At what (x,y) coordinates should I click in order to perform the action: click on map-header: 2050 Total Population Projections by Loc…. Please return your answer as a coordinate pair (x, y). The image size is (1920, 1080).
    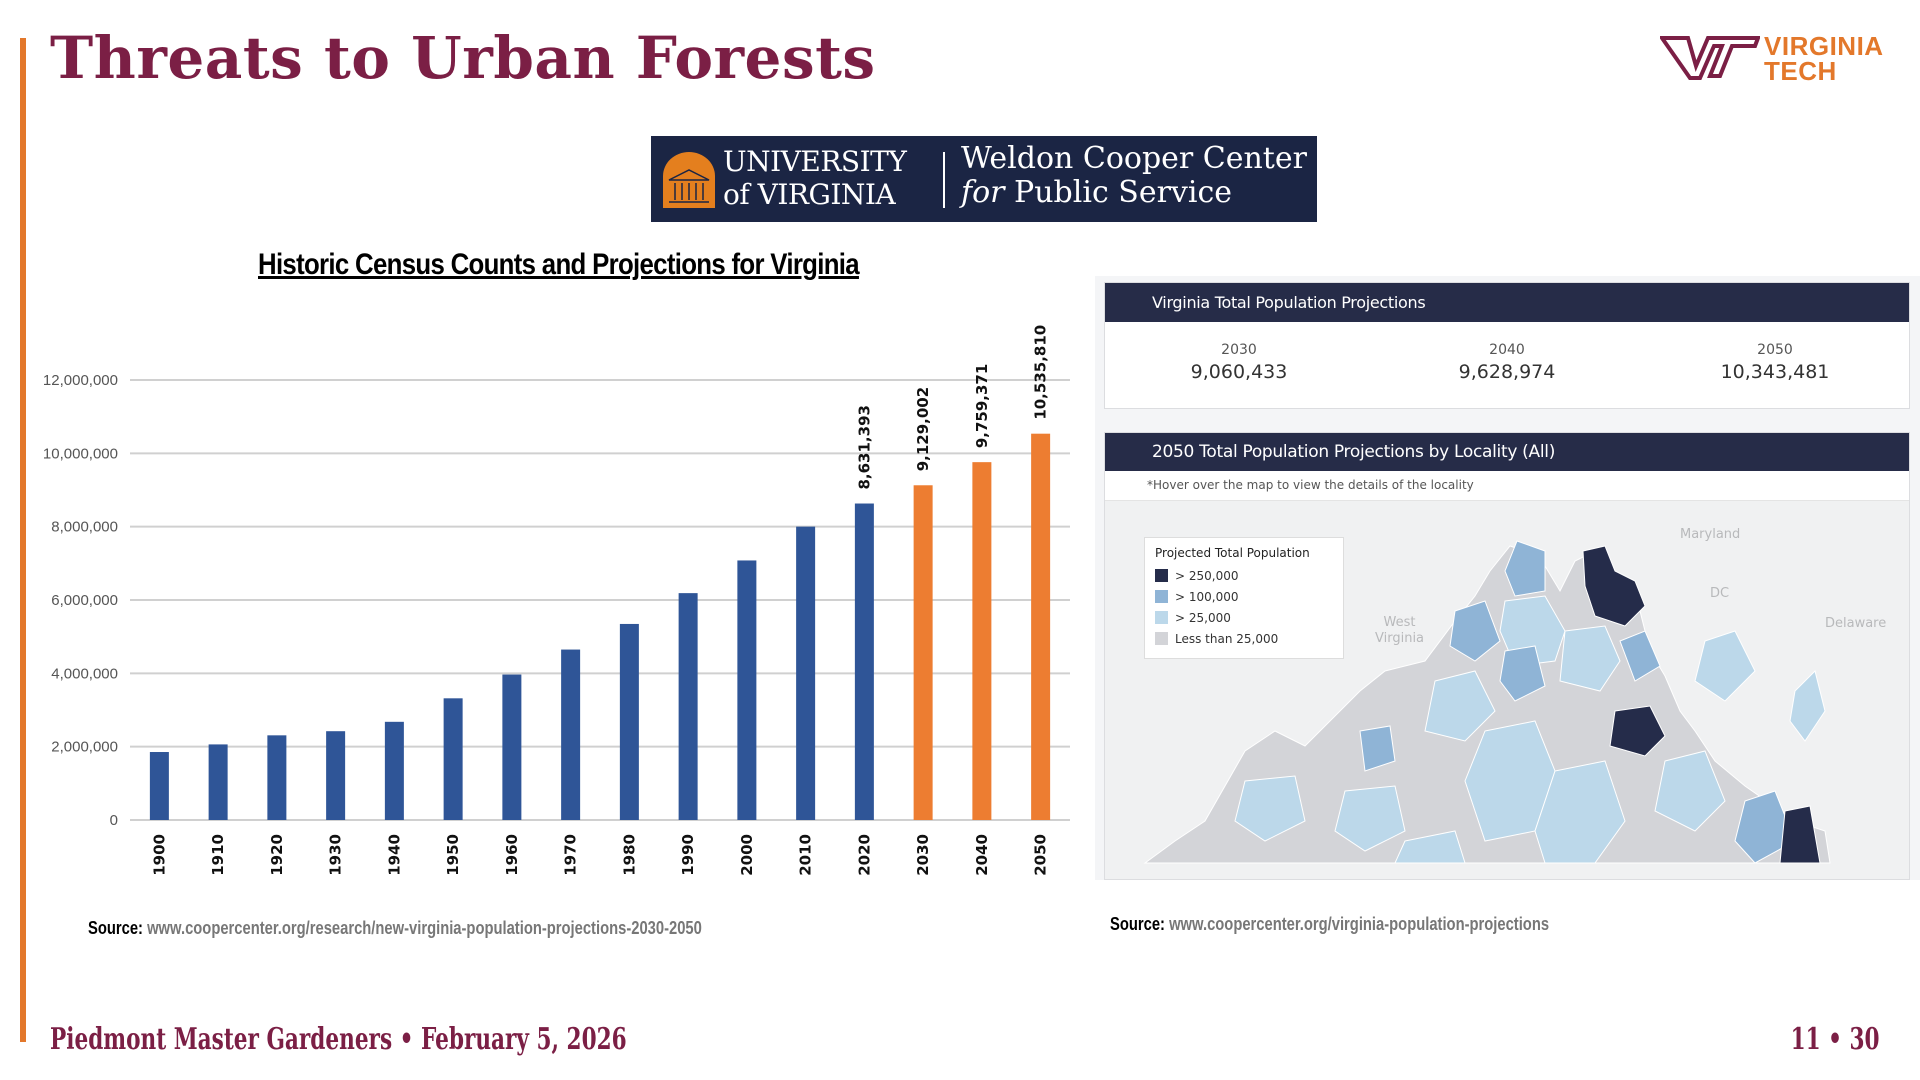
    Looking at the image, I should click on (1507, 452).